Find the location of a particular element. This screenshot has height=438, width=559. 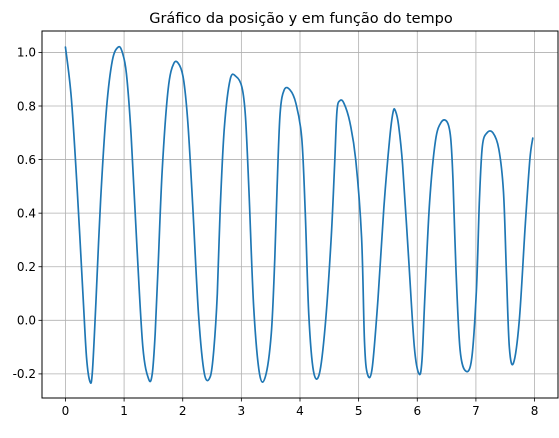

x-tick-label: 8 is located at coordinates (535, 411).